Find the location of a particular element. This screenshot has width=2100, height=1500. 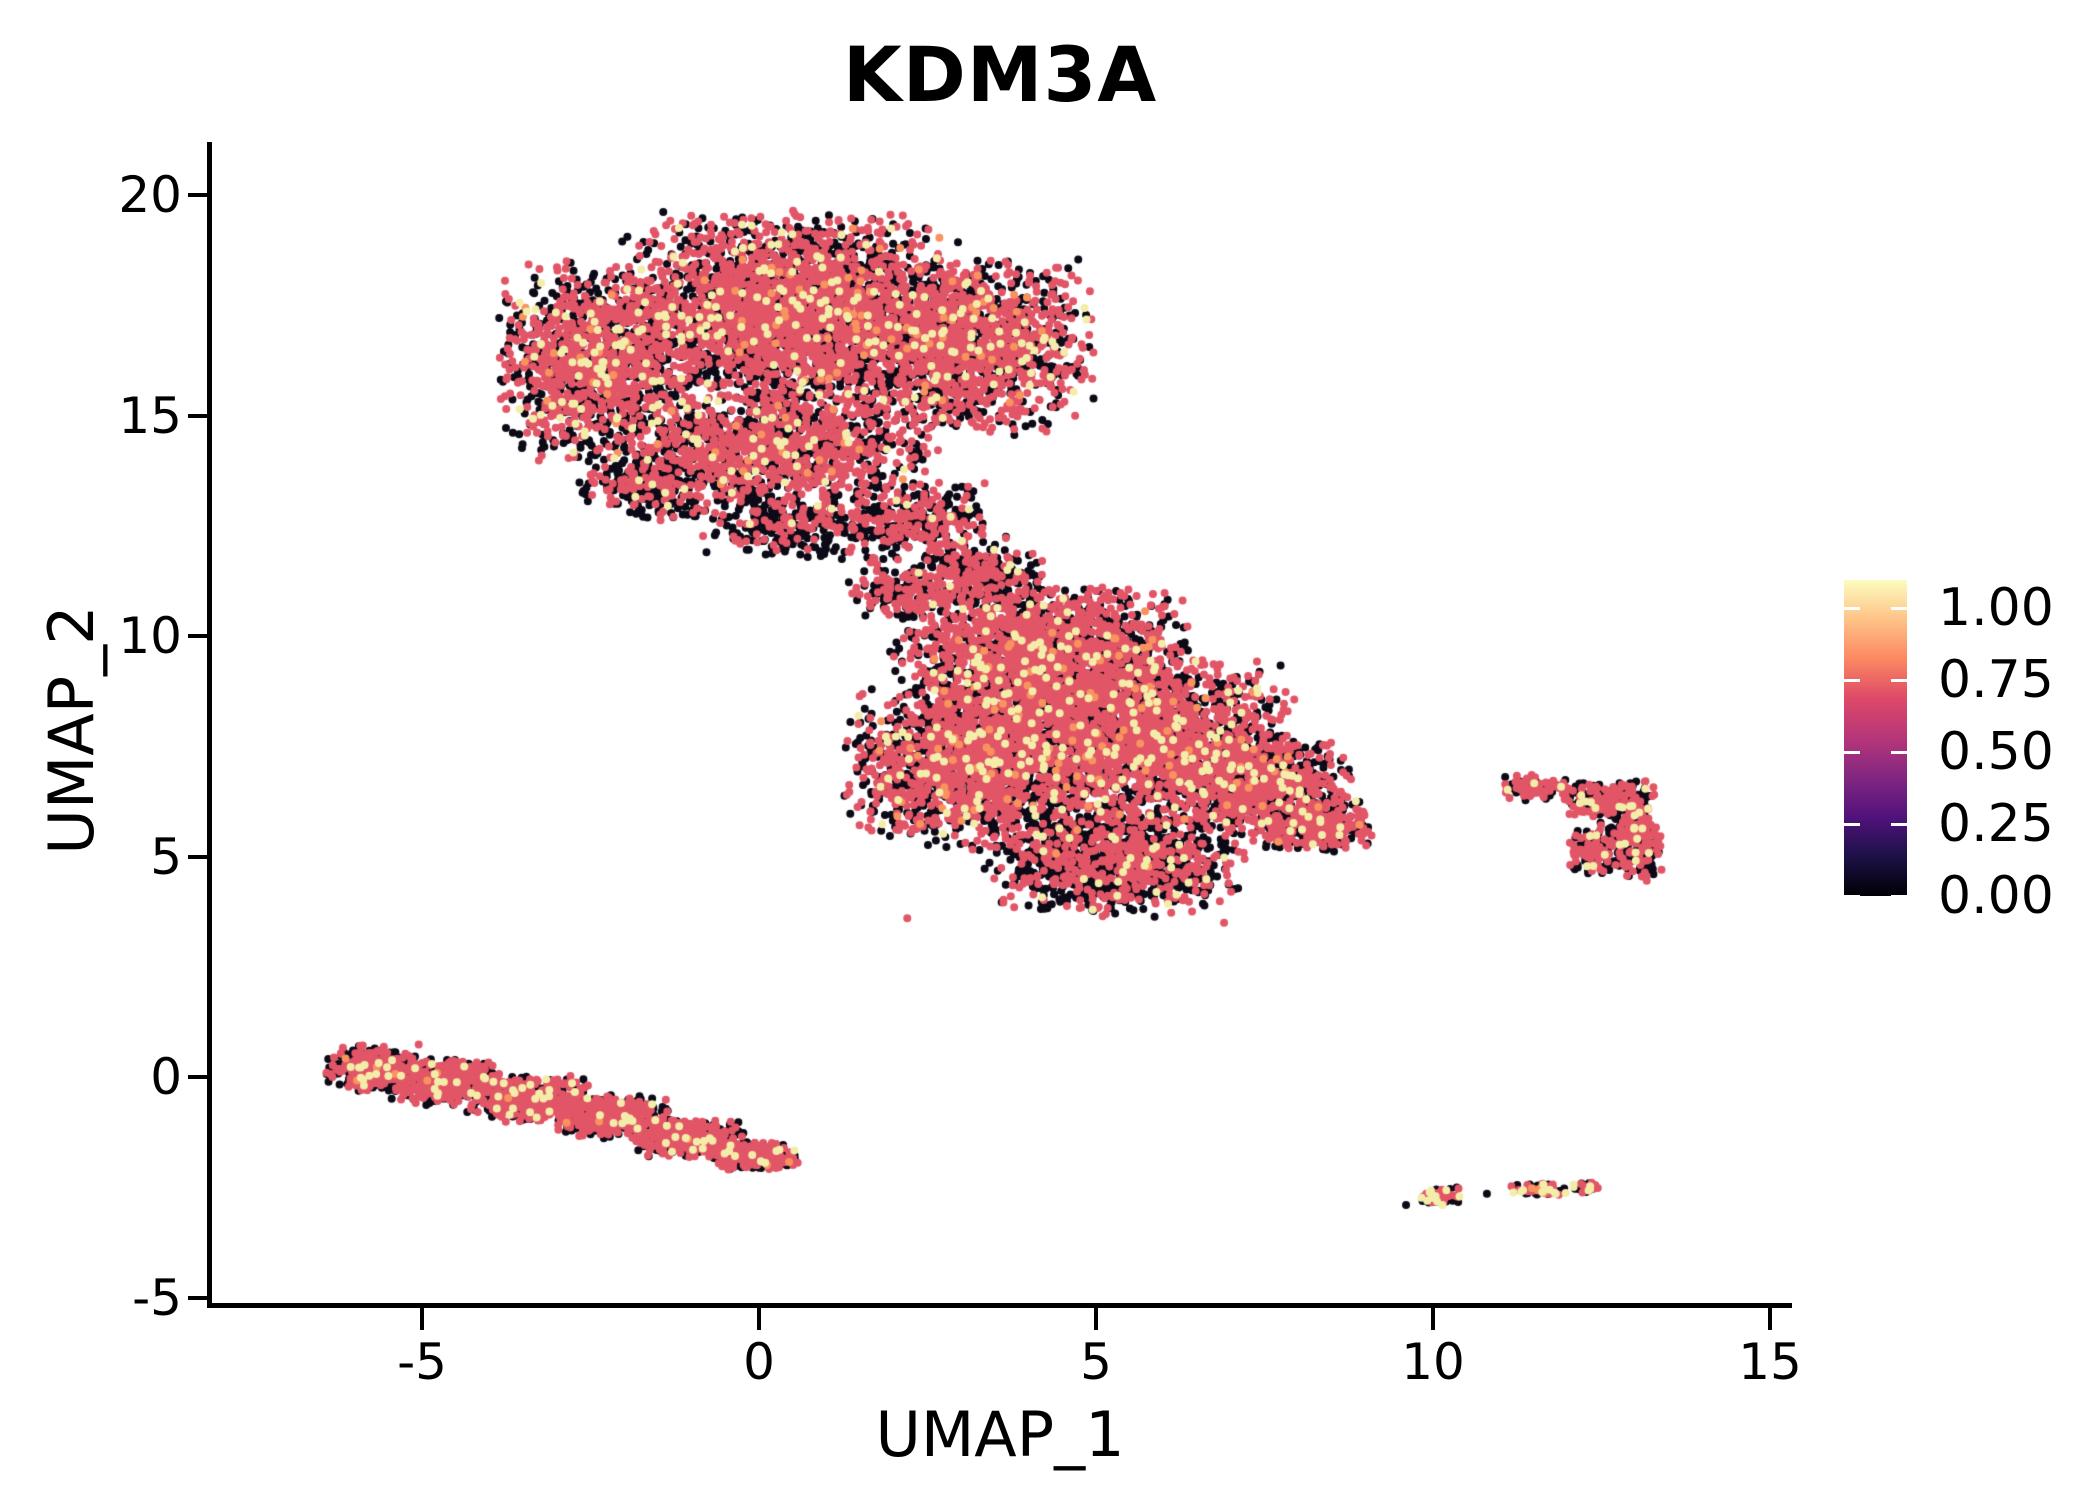

legend-tick-label: 1.00 is located at coordinates (1996, 607).